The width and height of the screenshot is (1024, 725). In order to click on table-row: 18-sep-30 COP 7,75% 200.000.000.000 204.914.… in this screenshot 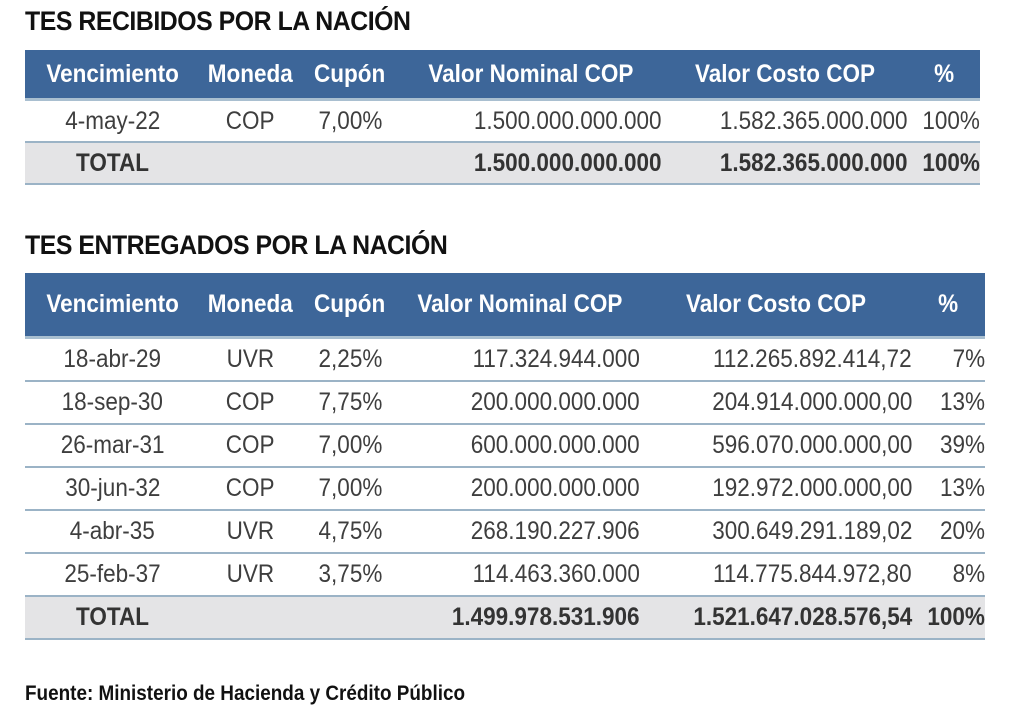, I will do `click(505, 403)`.